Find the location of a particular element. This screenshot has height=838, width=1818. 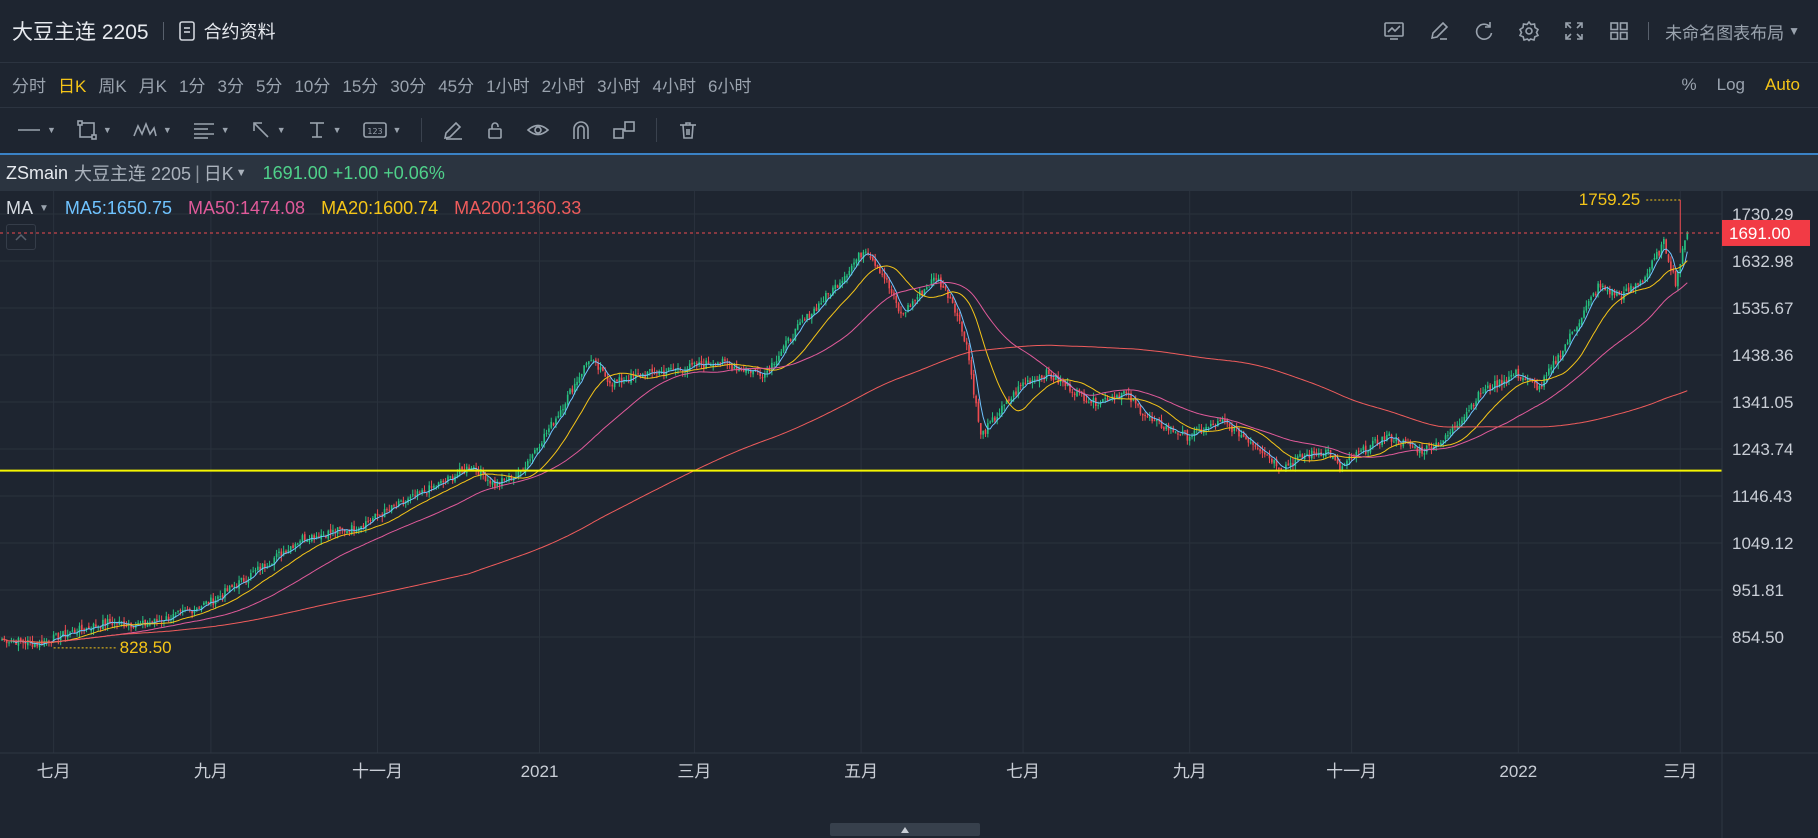

visibility-tool is located at coordinates (538, 130).